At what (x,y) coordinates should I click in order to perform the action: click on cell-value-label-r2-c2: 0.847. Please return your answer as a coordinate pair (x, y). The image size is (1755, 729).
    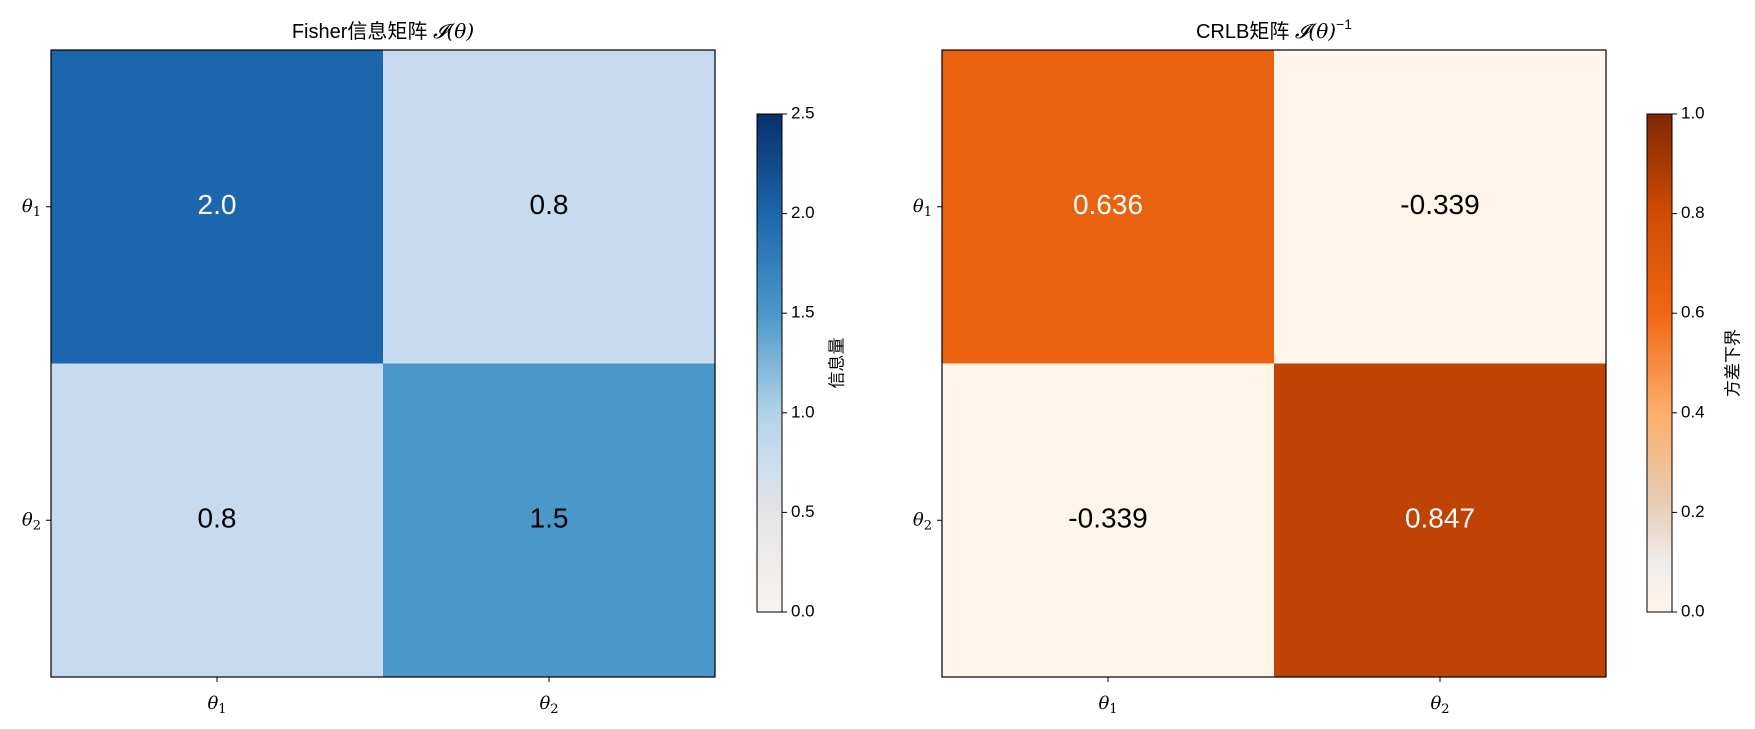
    Looking at the image, I should click on (1440, 518).